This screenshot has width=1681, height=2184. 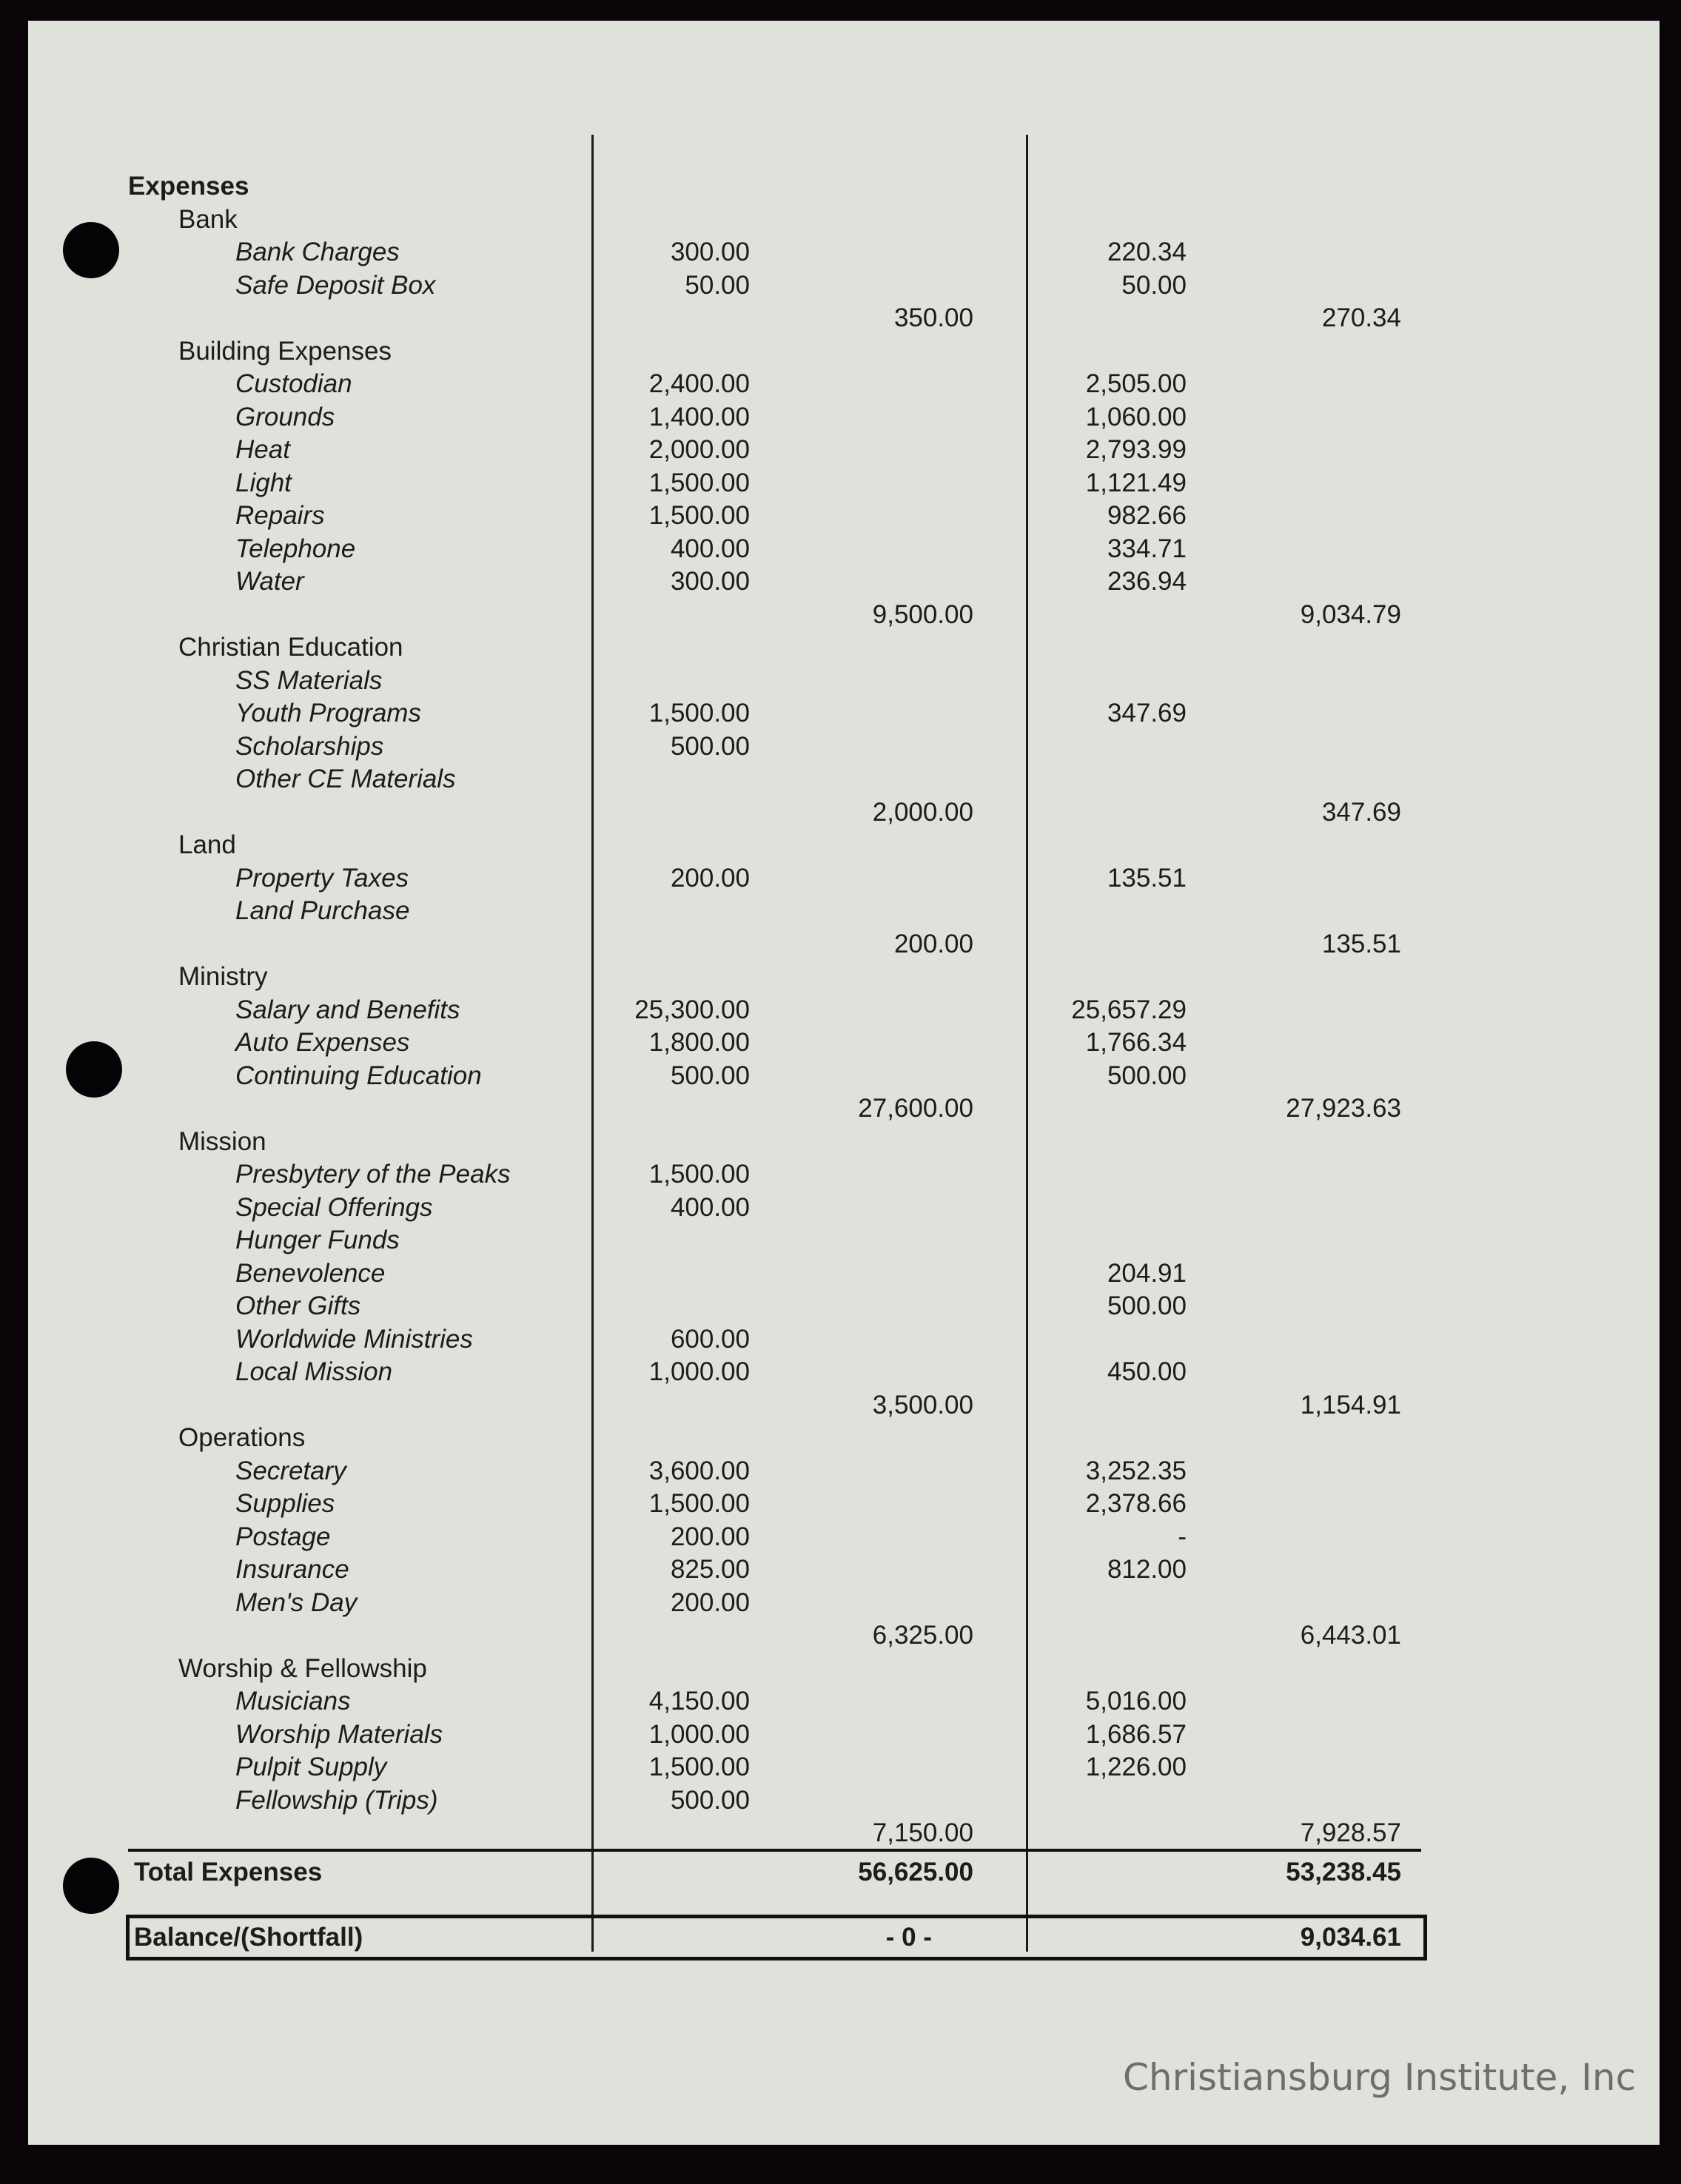 What do you see at coordinates (373, 1174) in the screenshot?
I see `item-label: Presbytery of the Peaks` at bounding box center [373, 1174].